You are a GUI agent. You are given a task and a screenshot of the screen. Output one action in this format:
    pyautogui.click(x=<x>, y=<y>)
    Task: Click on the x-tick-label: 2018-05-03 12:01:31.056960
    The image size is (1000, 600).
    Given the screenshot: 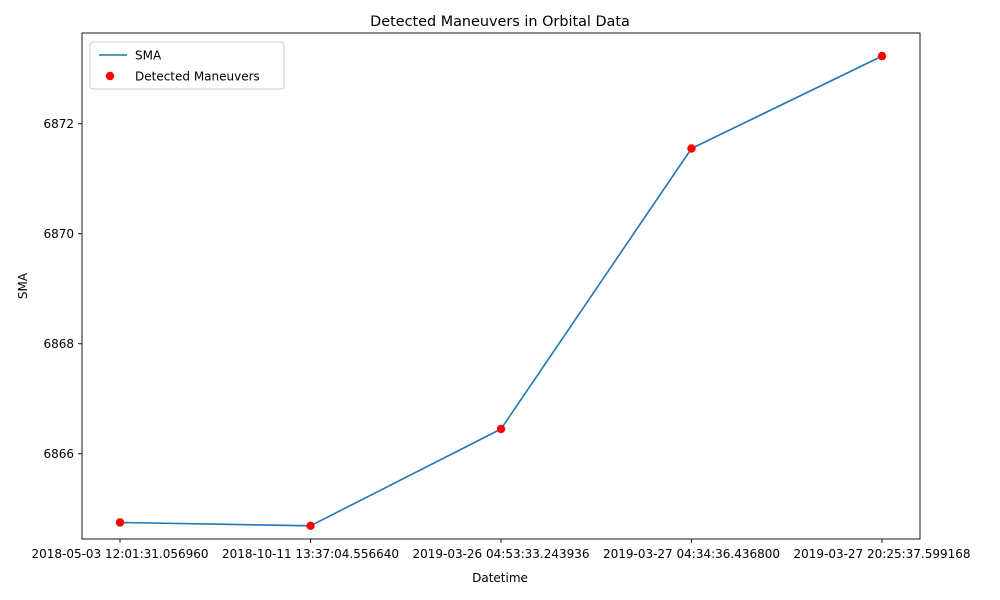 What is the action you would take?
    pyautogui.click(x=119, y=554)
    